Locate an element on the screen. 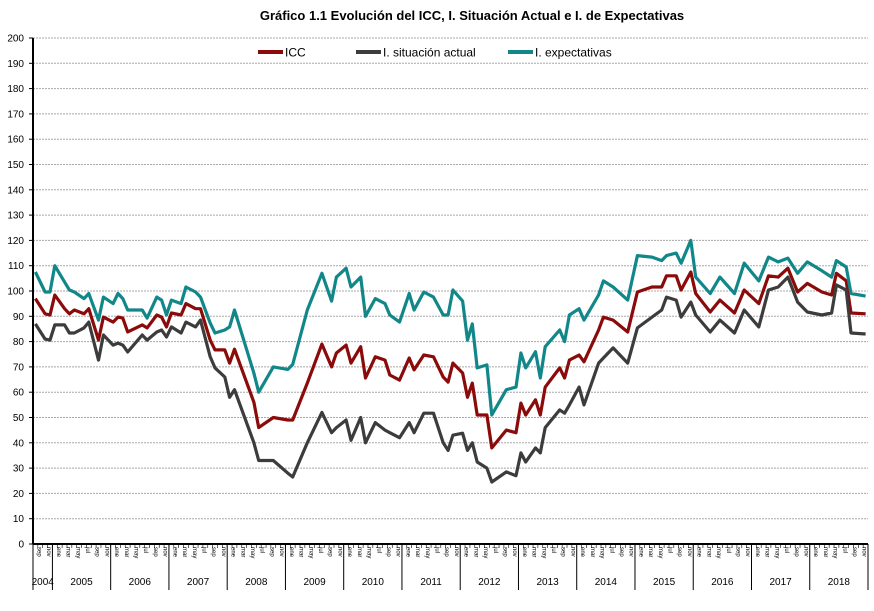 This screenshot has width=874, height=611. y-tick-label: 140 is located at coordinates (15, 190).